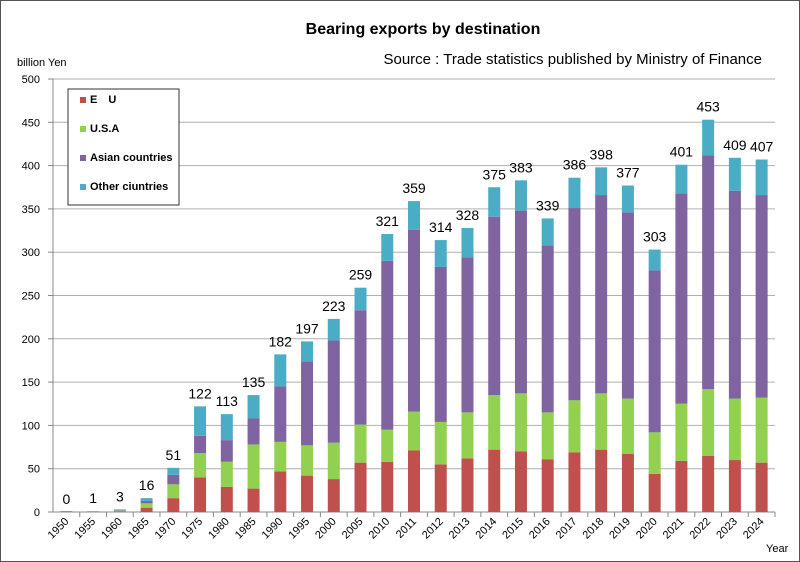 This screenshot has width=800, height=562. What do you see at coordinates (200, 393) in the screenshot?
I see `data-label: 122` at bounding box center [200, 393].